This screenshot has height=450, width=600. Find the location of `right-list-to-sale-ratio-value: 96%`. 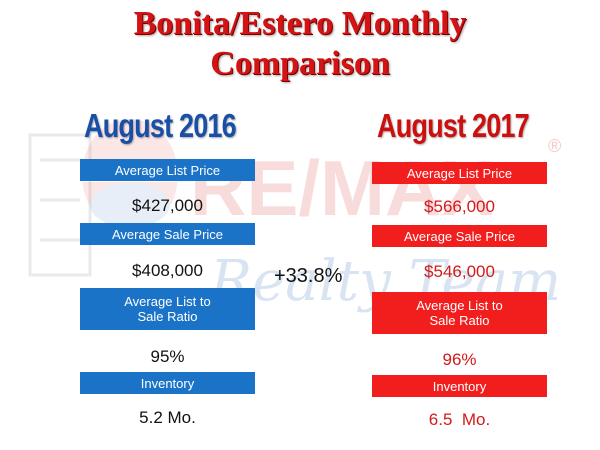

right-list-to-sale-ratio-value: 96% is located at coordinates (459, 359).